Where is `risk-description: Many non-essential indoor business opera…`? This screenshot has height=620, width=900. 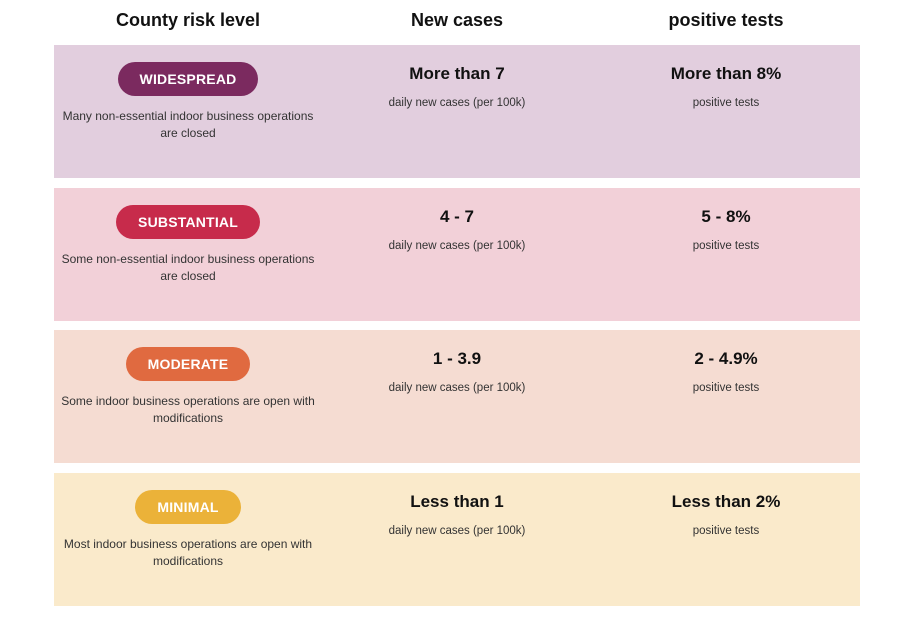 risk-description: Many non-essential indoor business opera… is located at coordinates (188, 124).